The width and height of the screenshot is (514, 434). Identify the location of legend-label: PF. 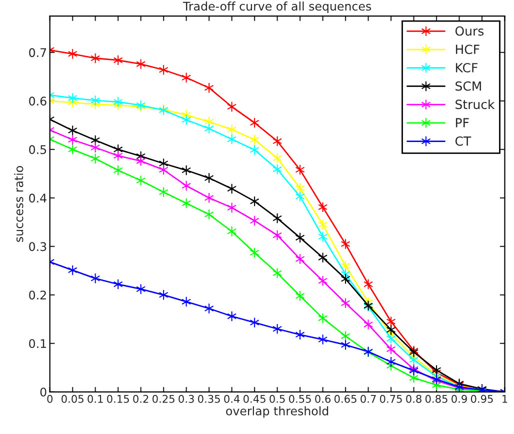
(462, 123).